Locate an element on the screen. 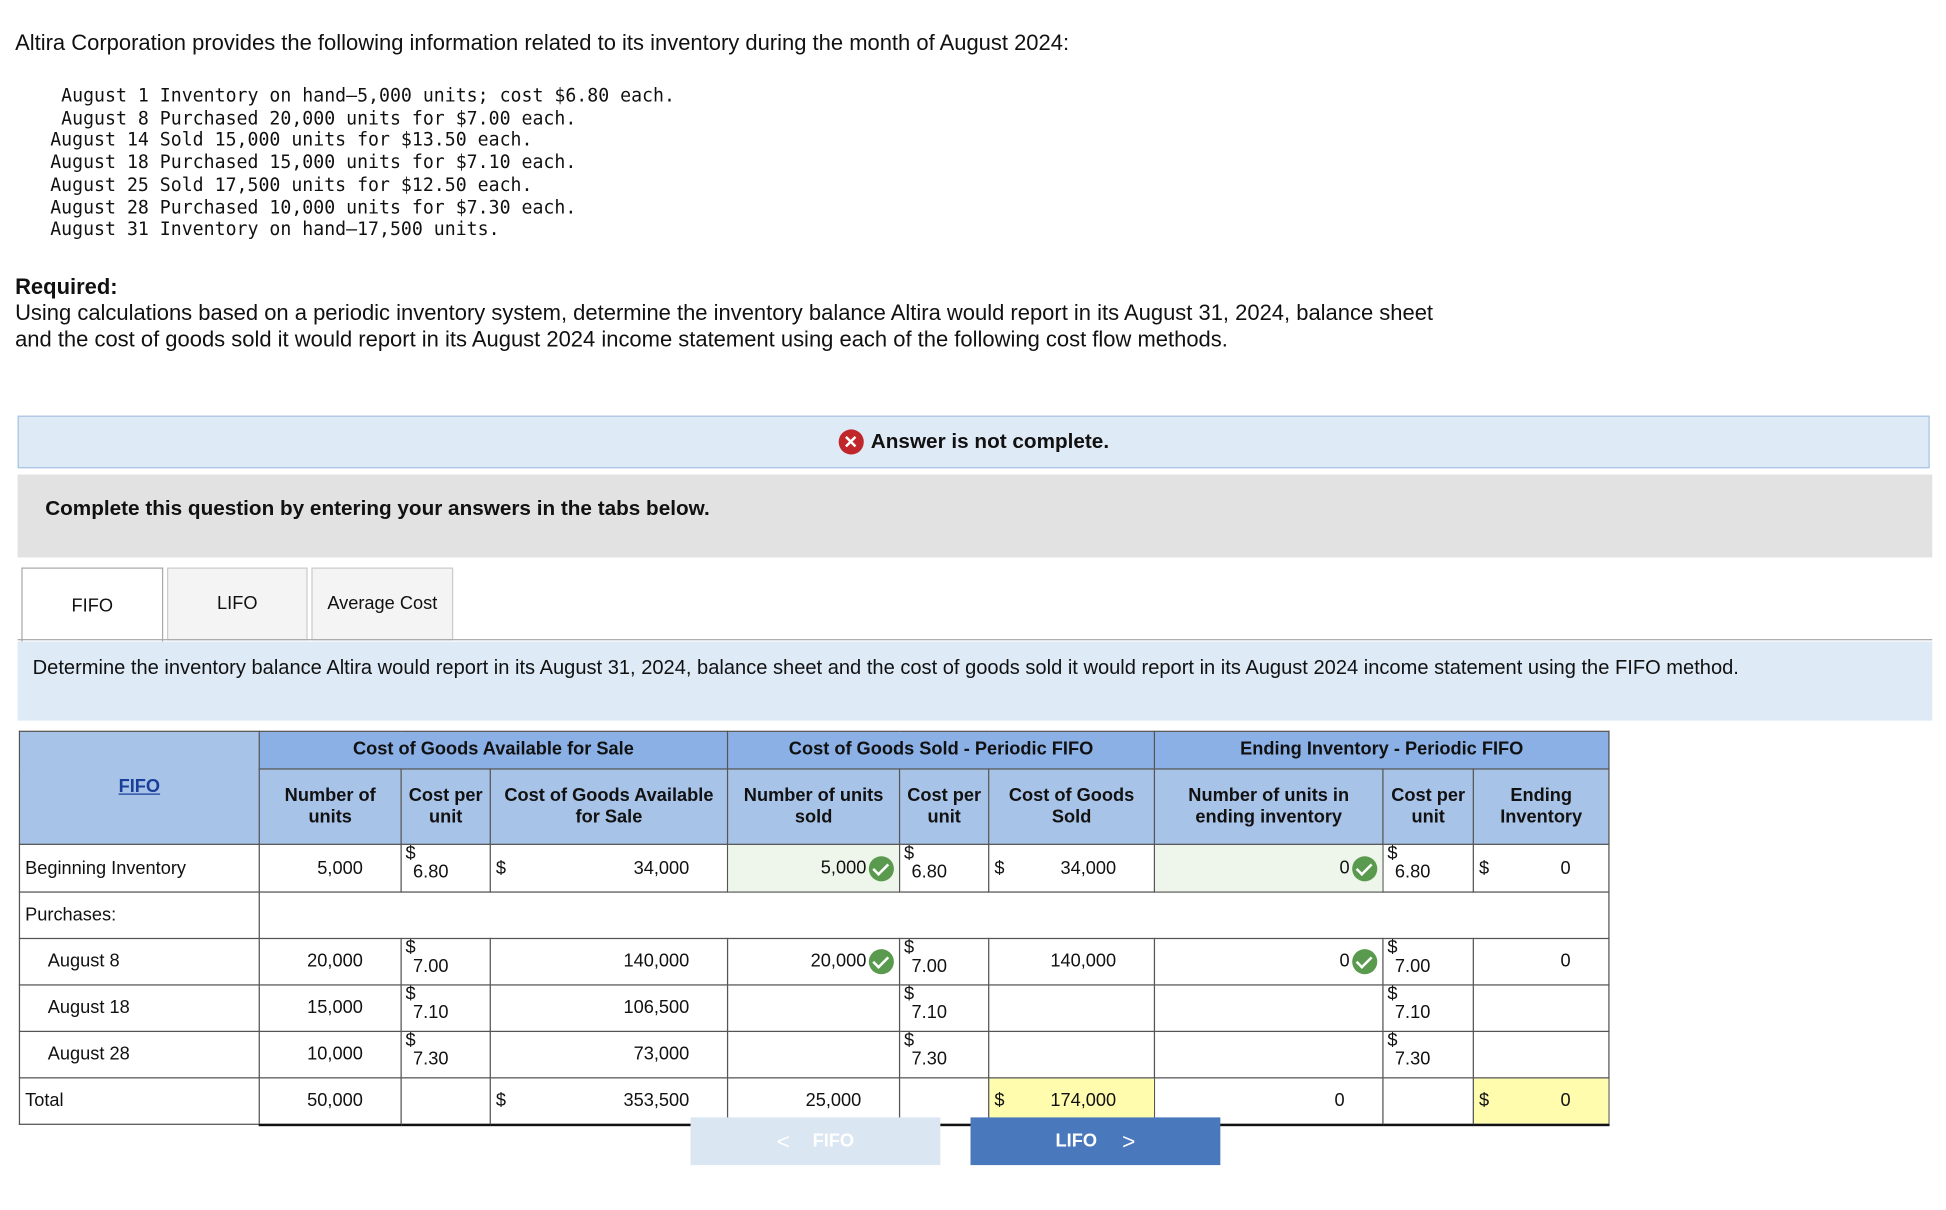  cell: $34,000 is located at coordinates (1072, 868).